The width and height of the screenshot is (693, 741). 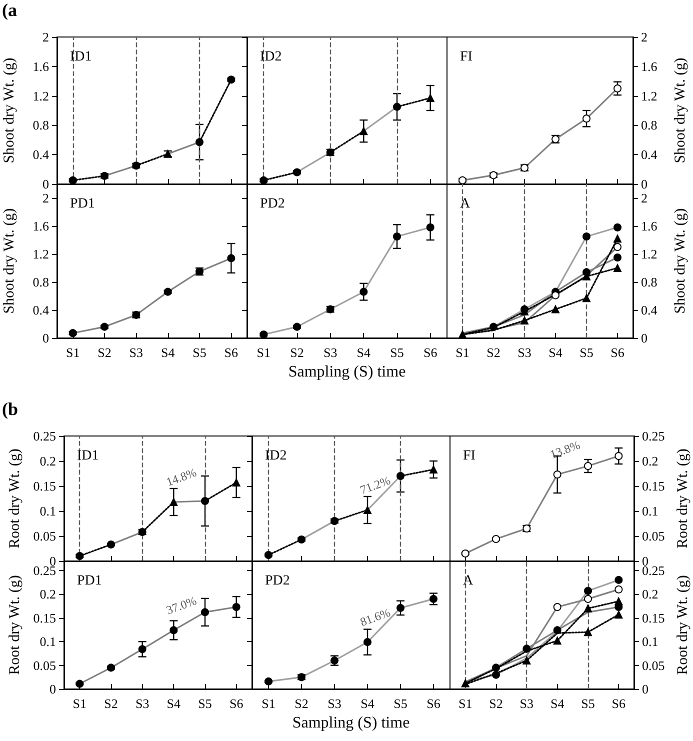 I want to click on text: (b, so click(x=10, y=409).